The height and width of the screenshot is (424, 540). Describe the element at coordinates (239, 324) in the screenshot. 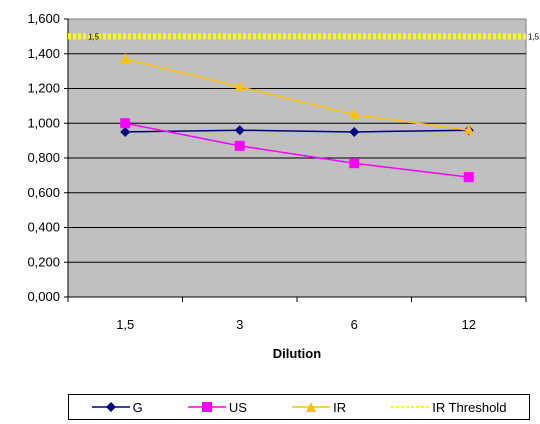

I see `x-tick-label: 3` at that location.